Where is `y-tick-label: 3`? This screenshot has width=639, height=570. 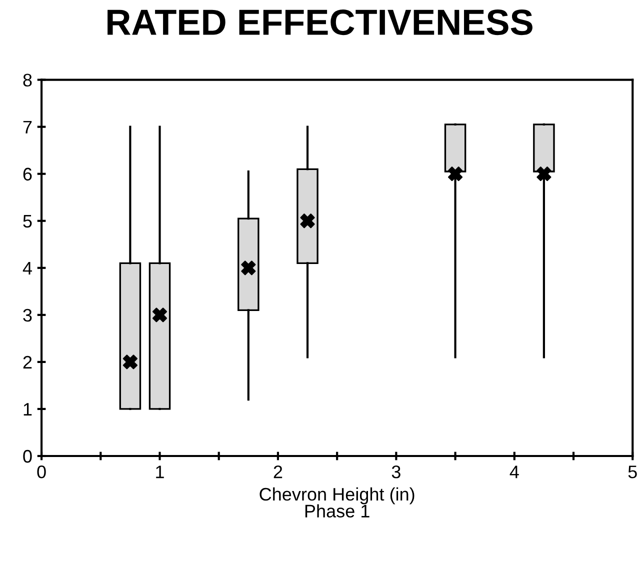 y-tick-label: 3 is located at coordinates (27, 315).